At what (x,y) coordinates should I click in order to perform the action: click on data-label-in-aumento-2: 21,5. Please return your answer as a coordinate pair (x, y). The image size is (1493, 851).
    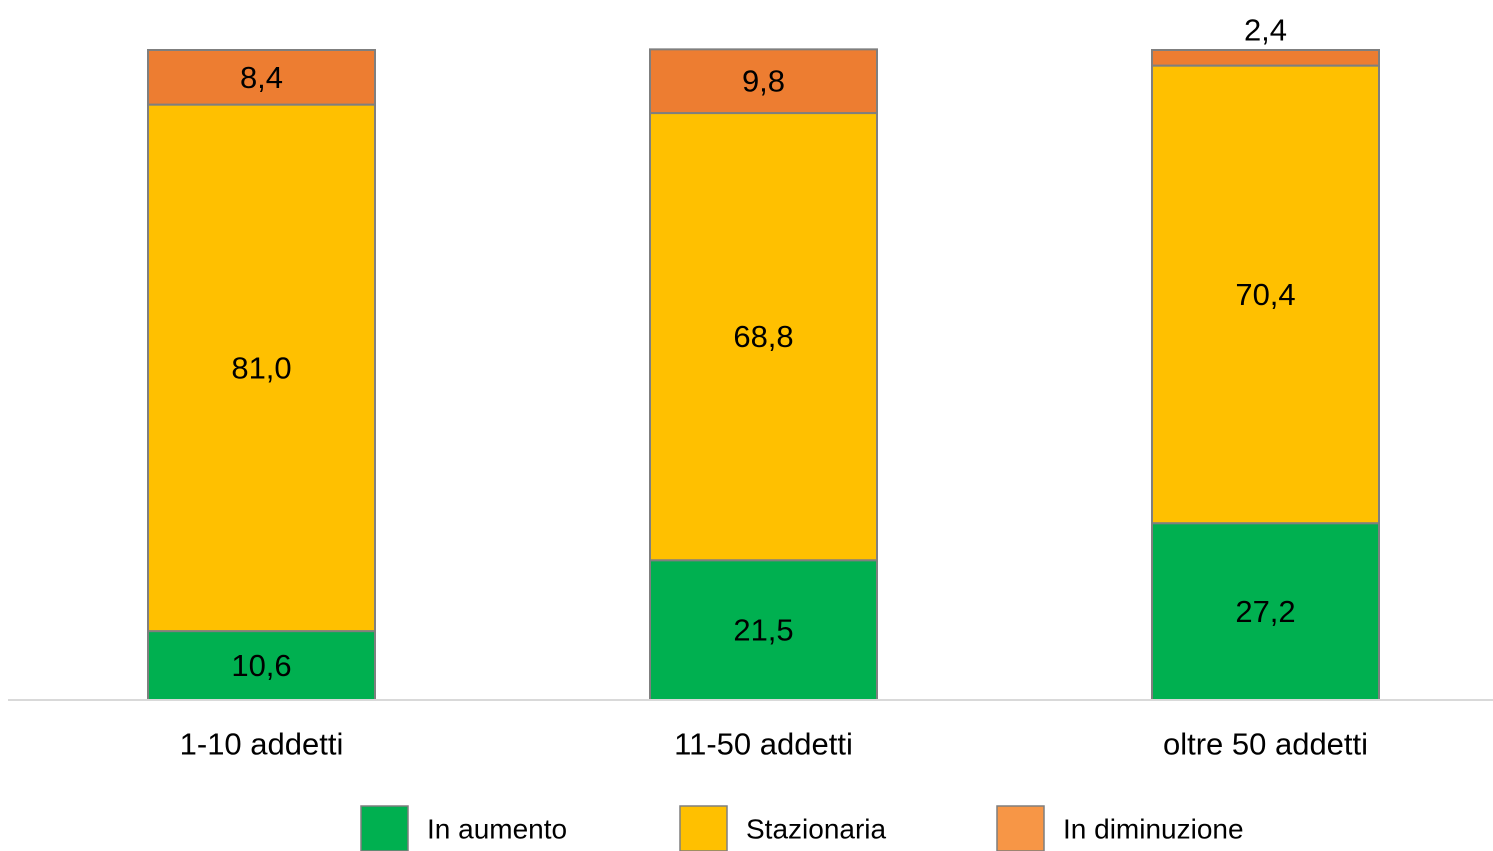
    Looking at the image, I should click on (763, 630).